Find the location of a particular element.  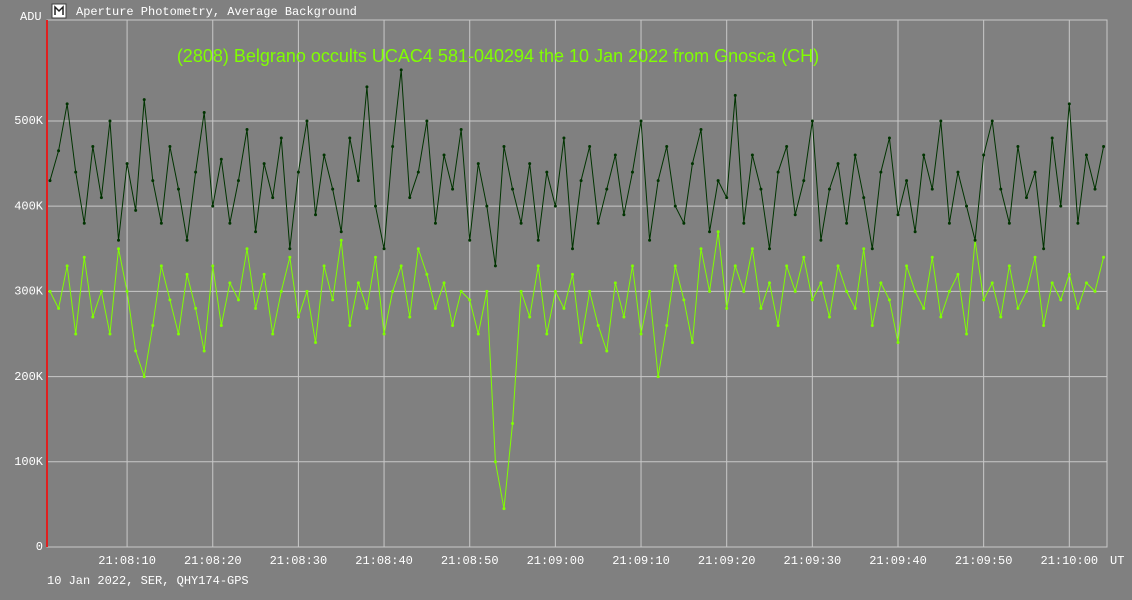

y-tick-label: 300K is located at coordinates (29, 292).